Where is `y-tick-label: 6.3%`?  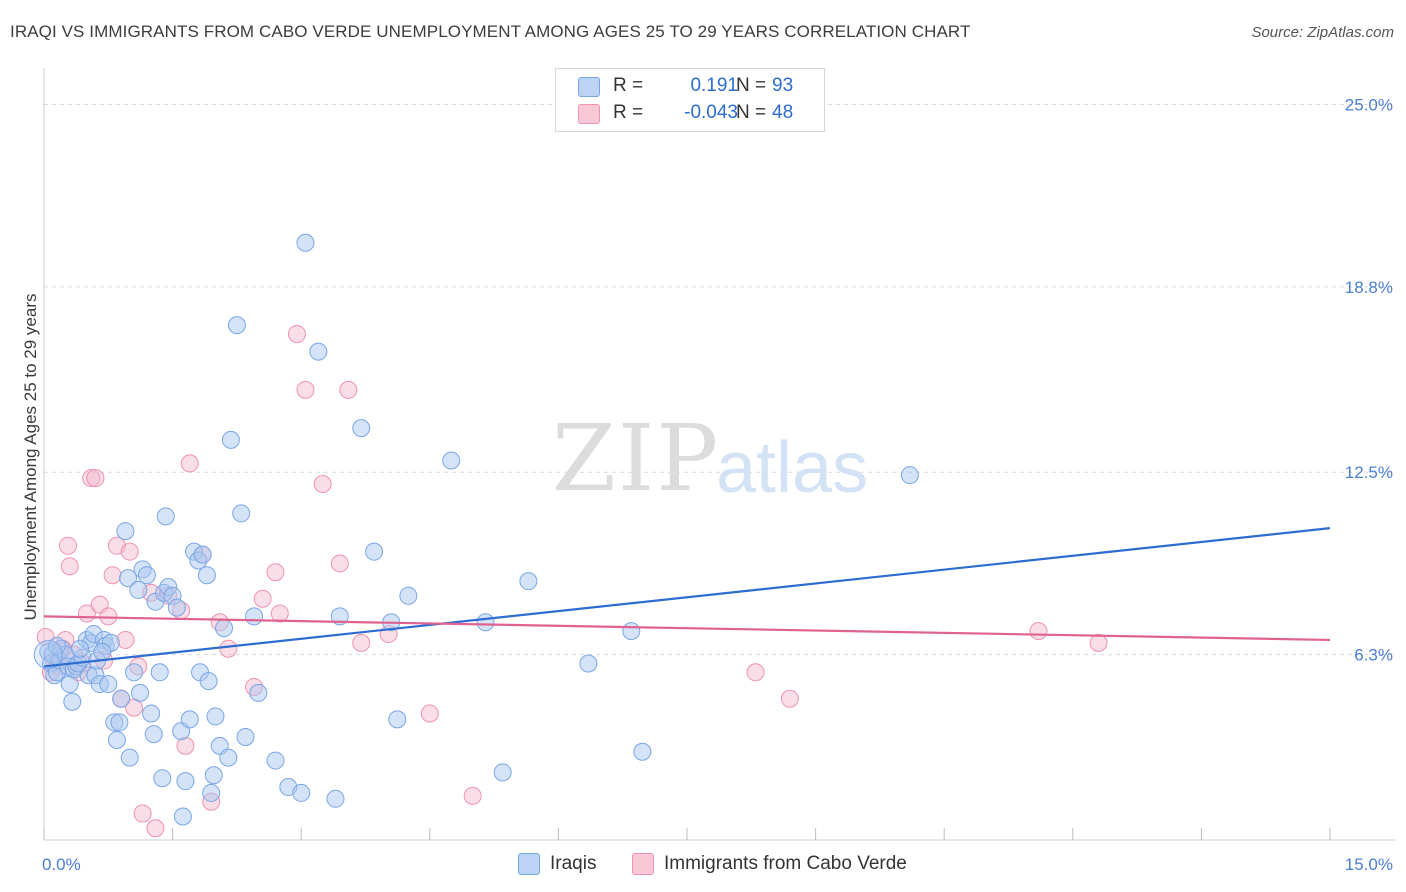 y-tick-label: 6.3% is located at coordinates (1373, 655).